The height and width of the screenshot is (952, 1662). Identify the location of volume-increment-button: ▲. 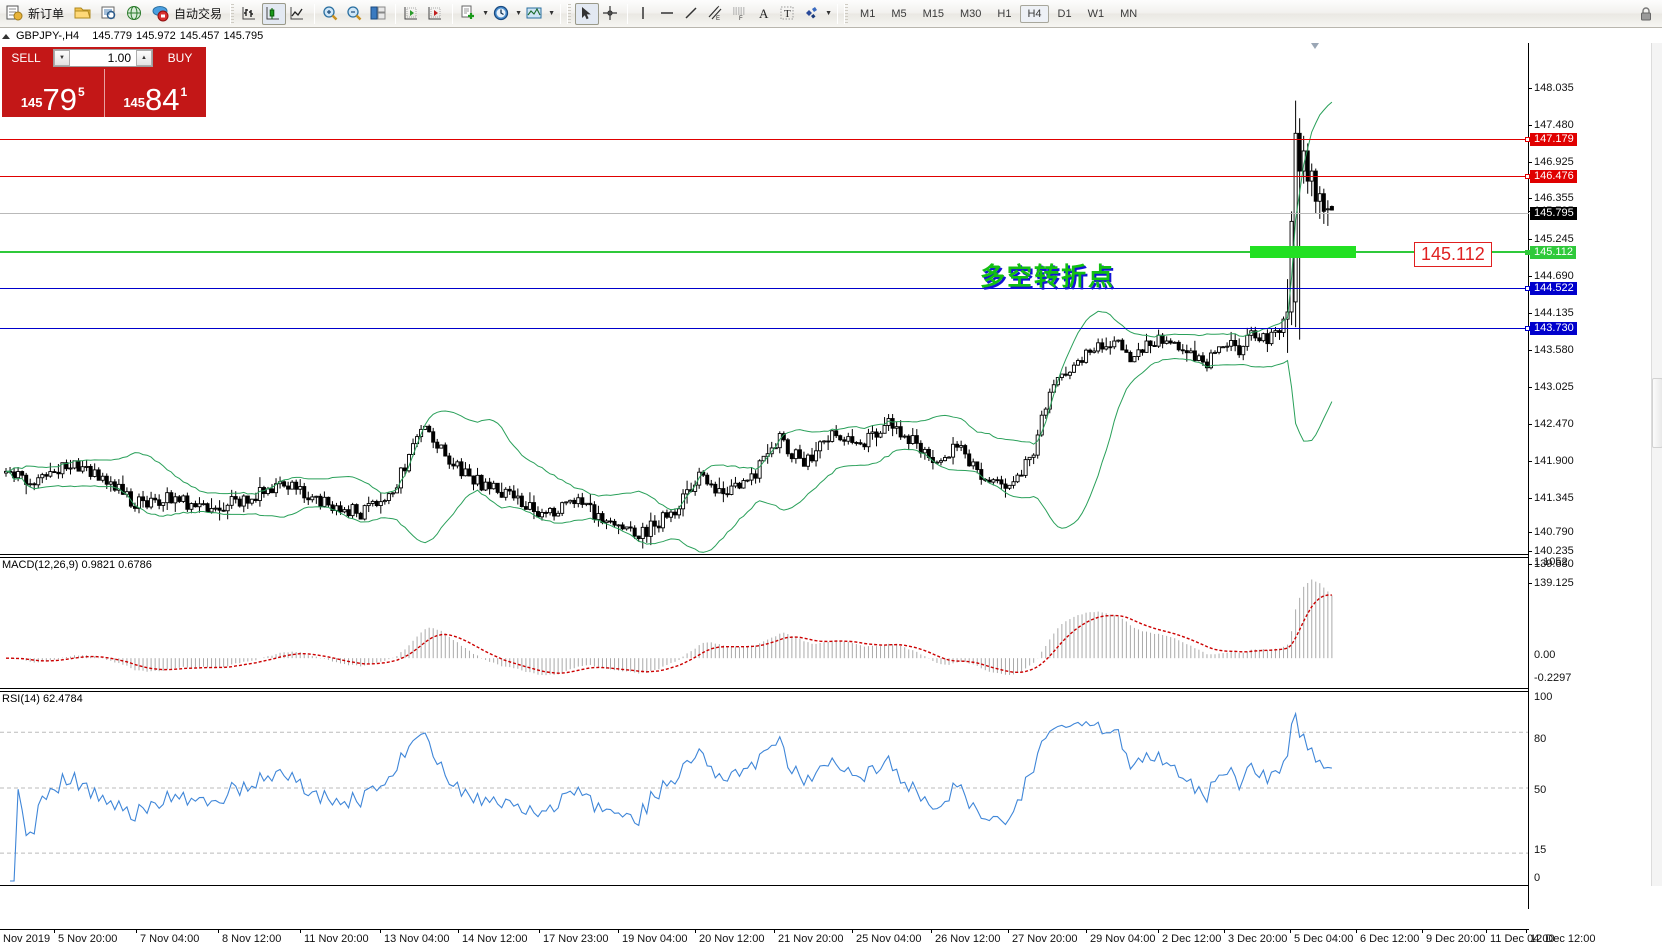
(144, 58).